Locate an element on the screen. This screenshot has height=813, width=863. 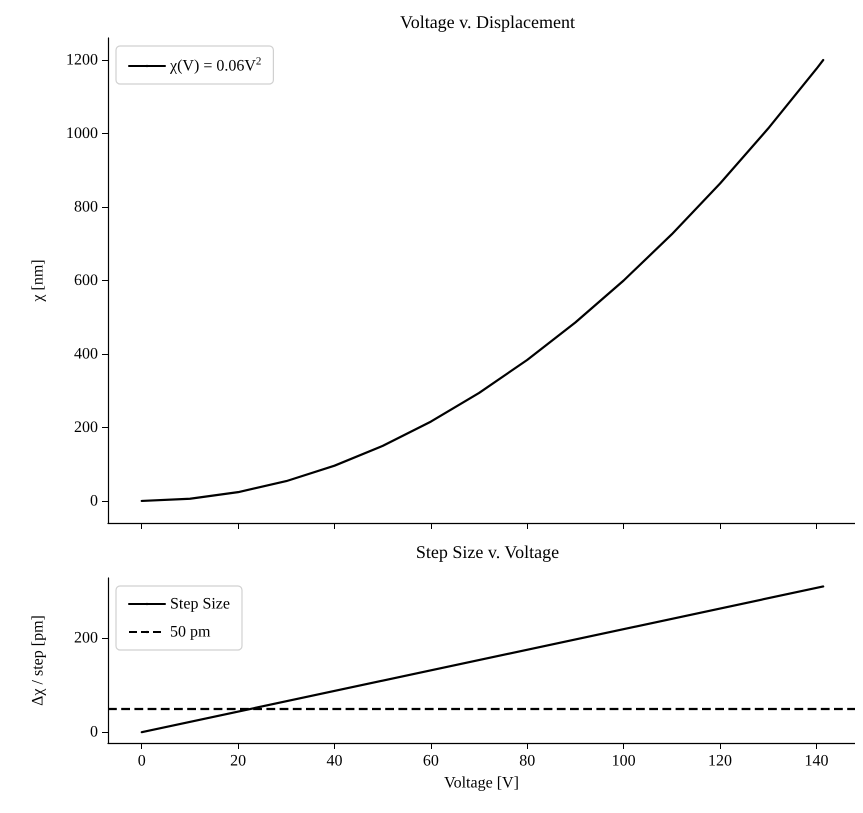
x-axis-title: Voltage [V] is located at coordinates (481, 783).